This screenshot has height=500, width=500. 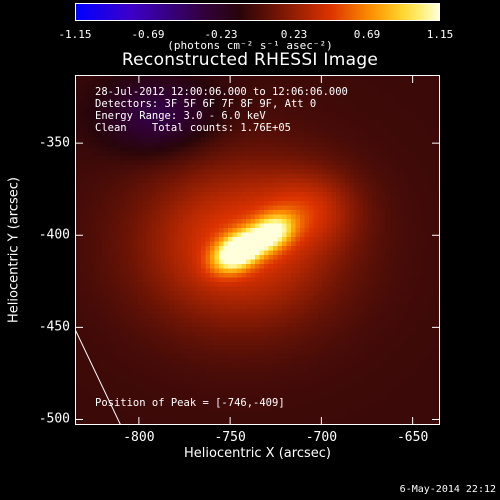 I want to click on info-line: 28-Jul-2012 12:00:06.000 to 12:06:06.000, so click(x=221, y=92).